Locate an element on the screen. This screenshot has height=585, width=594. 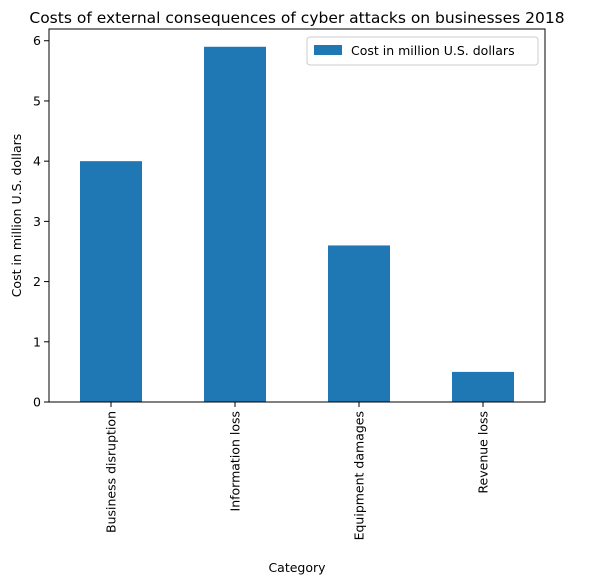
legend-swatch is located at coordinates (328, 50).